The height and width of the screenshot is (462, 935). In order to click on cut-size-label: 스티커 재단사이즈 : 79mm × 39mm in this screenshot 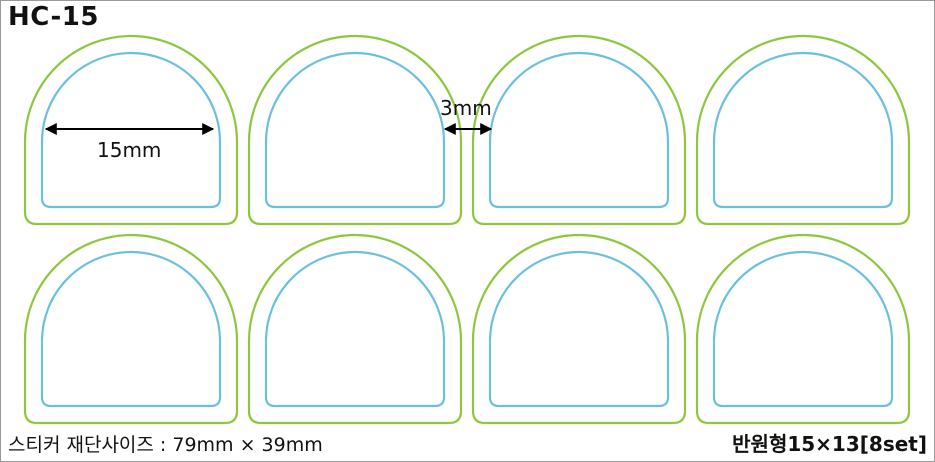, I will do `click(165, 445)`.